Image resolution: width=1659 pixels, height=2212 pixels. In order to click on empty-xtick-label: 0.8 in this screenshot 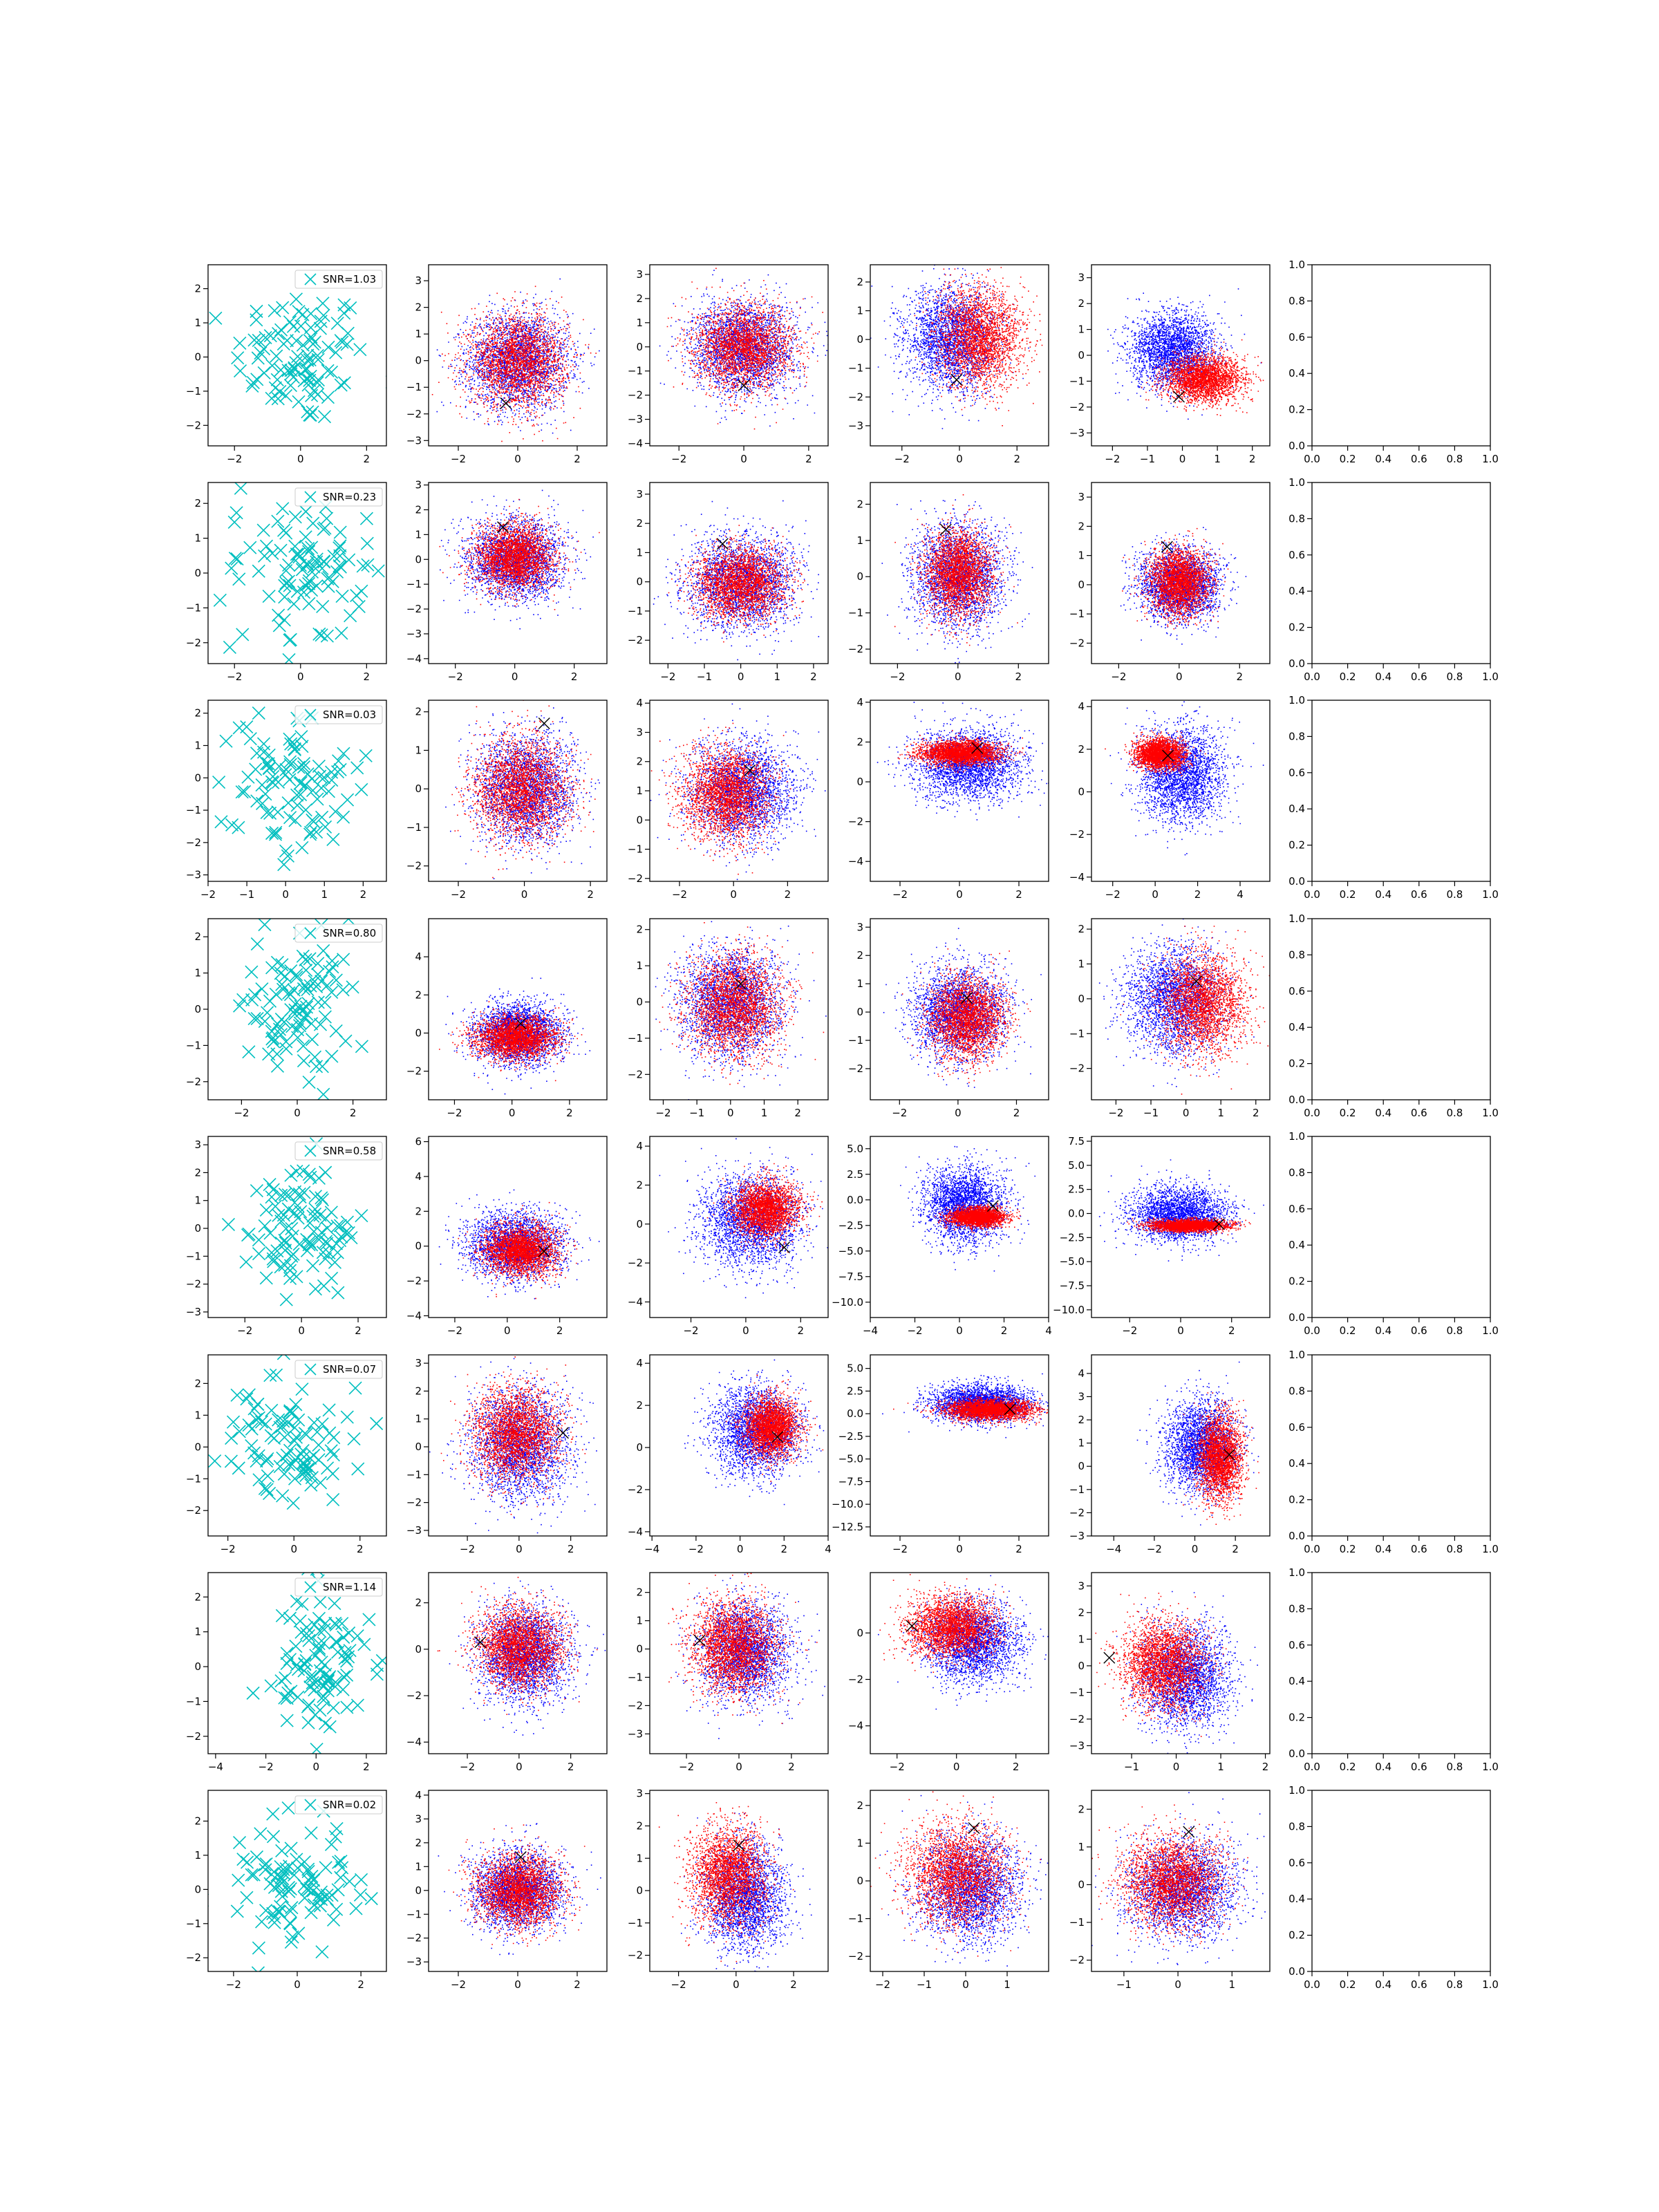, I will do `click(1455, 459)`.